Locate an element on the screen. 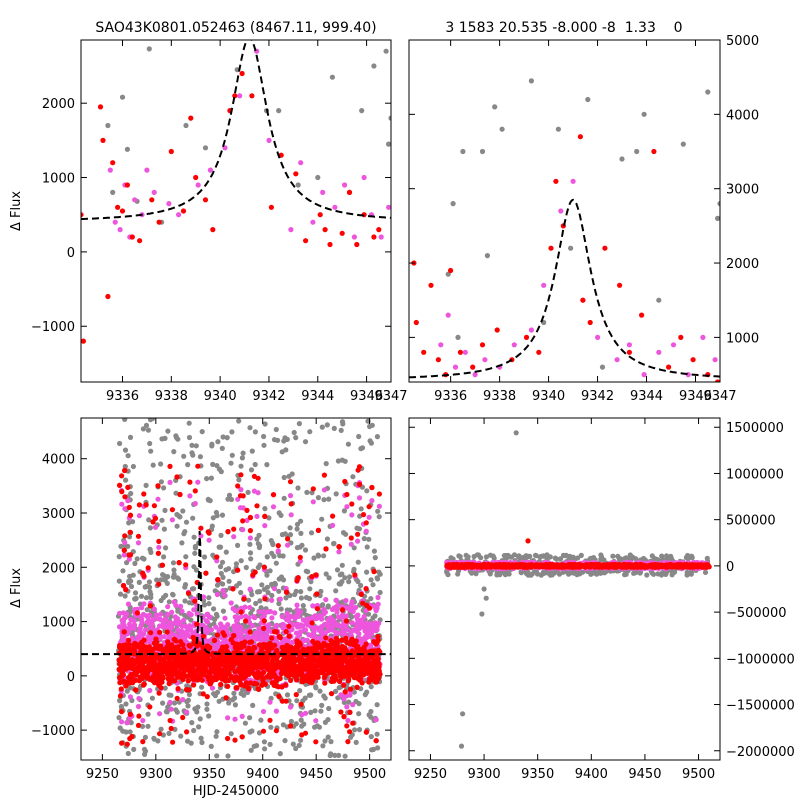 The width and height of the screenshot is (800, 800). x-tick-label: 9340 is located at coordinates (548, 396).